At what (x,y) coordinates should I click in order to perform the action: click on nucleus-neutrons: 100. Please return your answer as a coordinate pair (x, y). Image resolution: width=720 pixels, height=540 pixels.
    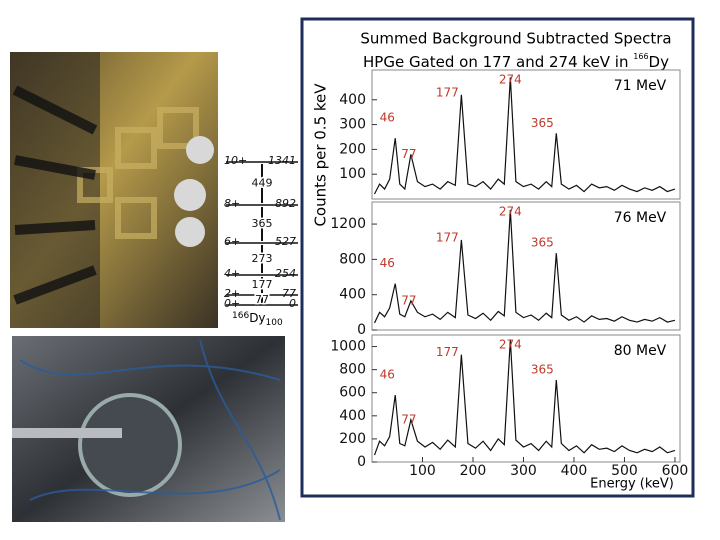
    Looking at the image, I should click on (274, 323).